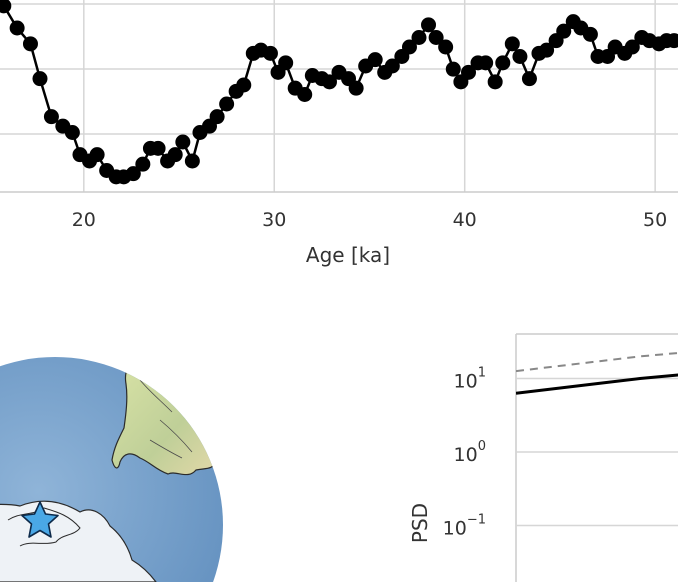 The image size is (678, 582). I want to click on psd-solid-line, so click(597, 384).